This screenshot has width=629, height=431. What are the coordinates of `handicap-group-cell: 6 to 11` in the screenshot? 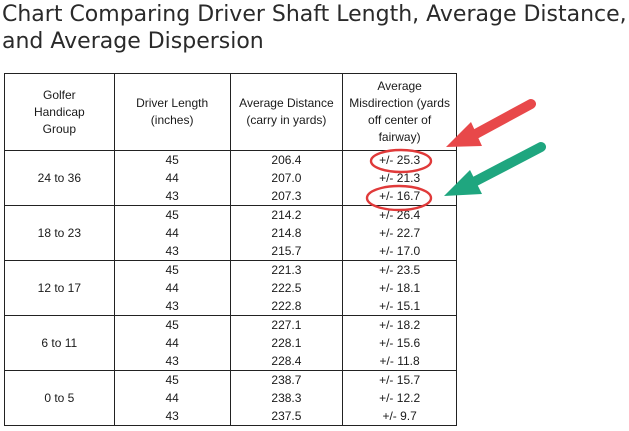 It's located at (59, 343).